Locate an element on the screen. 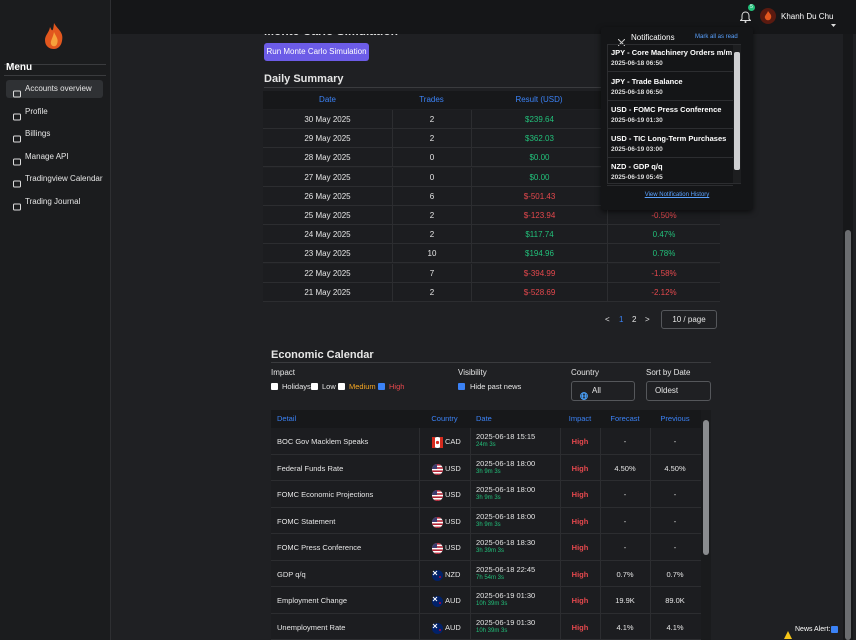  notification-item-title: NZD - GDP q/q is located at coordinates (637, 166).